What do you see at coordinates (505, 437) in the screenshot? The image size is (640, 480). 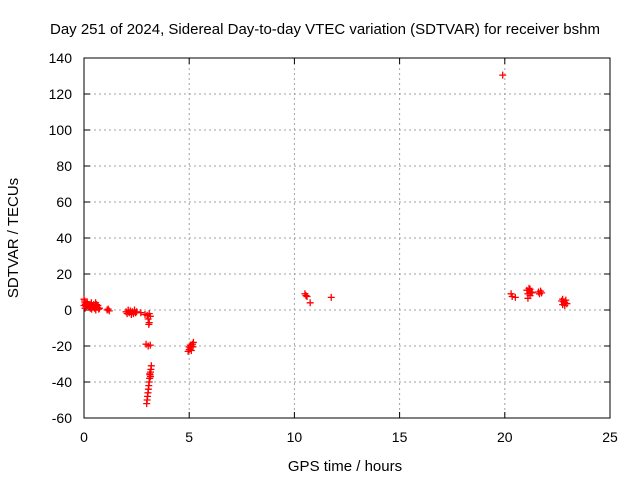 I see `x-tick-label: 20` at bounding box center [505, 437].